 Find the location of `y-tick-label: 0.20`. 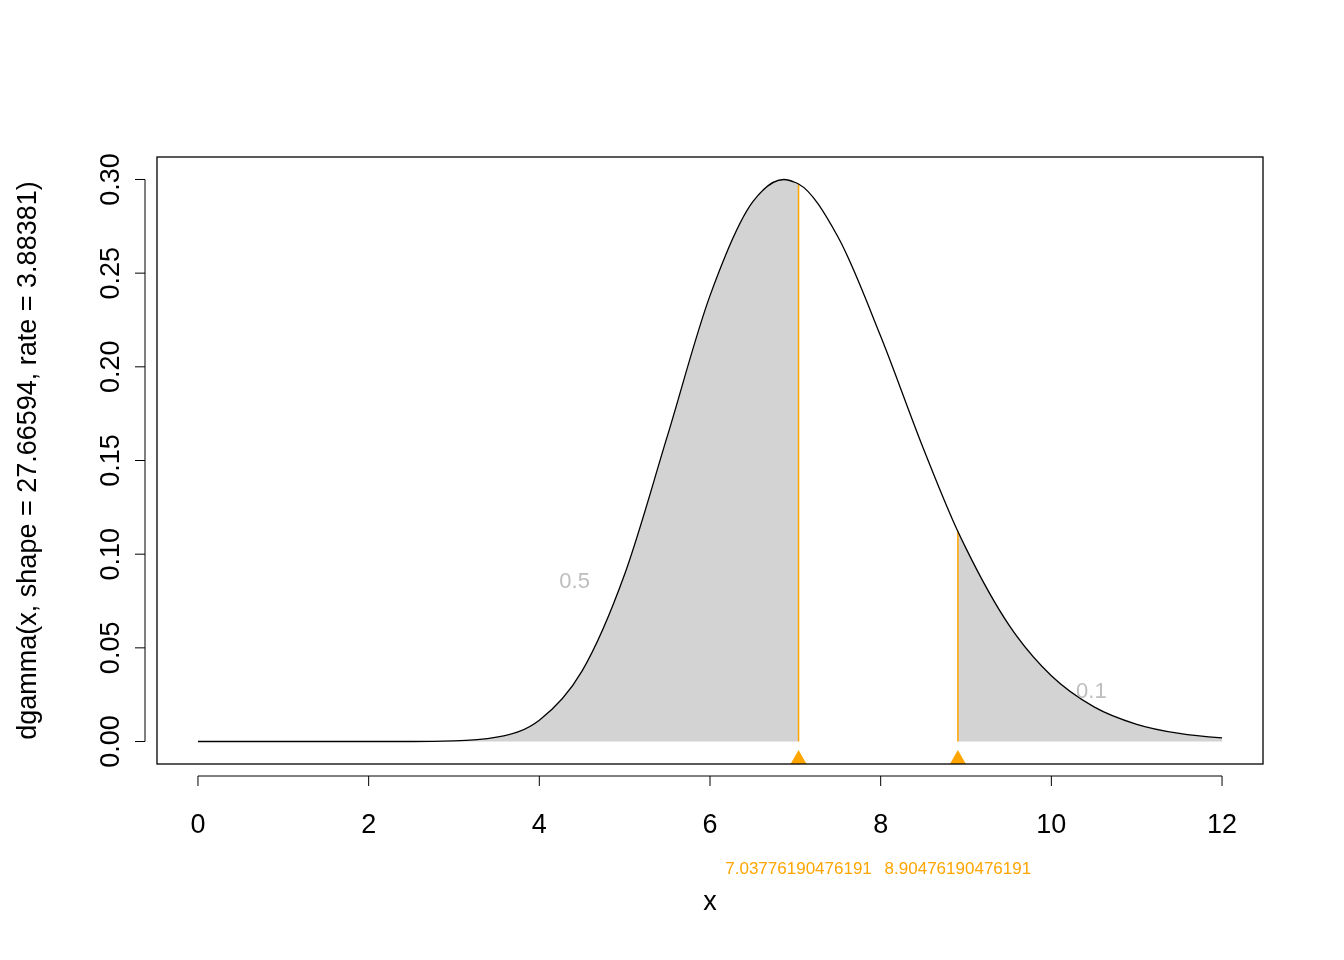

y-tick-label: 0.20 is located at coordinates (110, 367).